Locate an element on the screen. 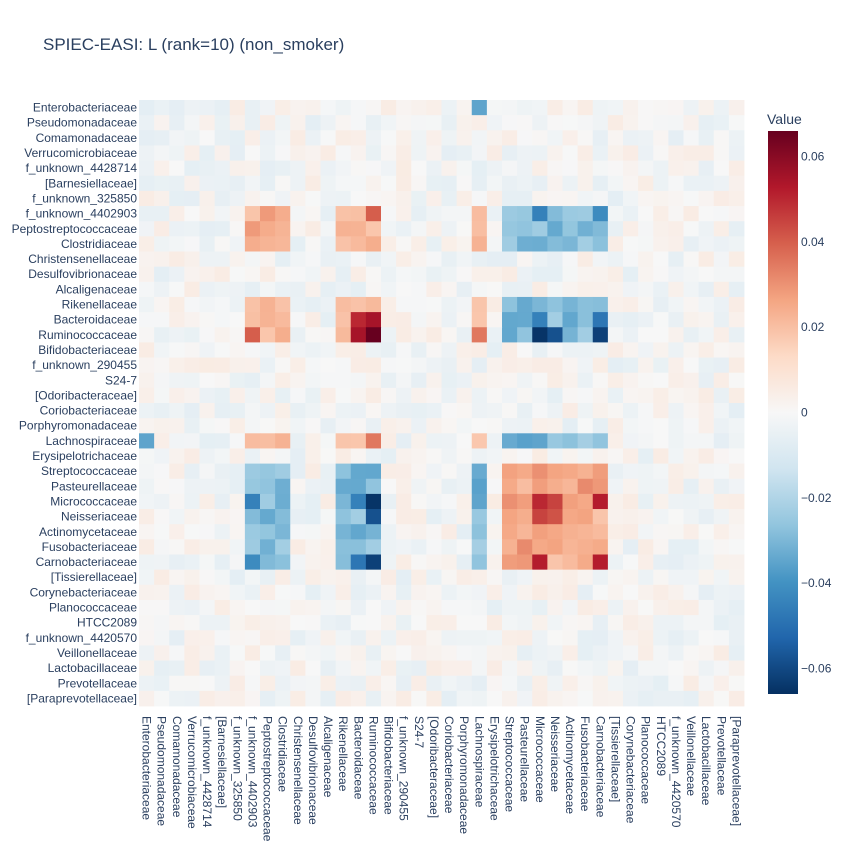 Image resolution: width=850 pixels, height=850 pixels. colorbar-tick-label: 0.04 is located at coordinates (813, 242).